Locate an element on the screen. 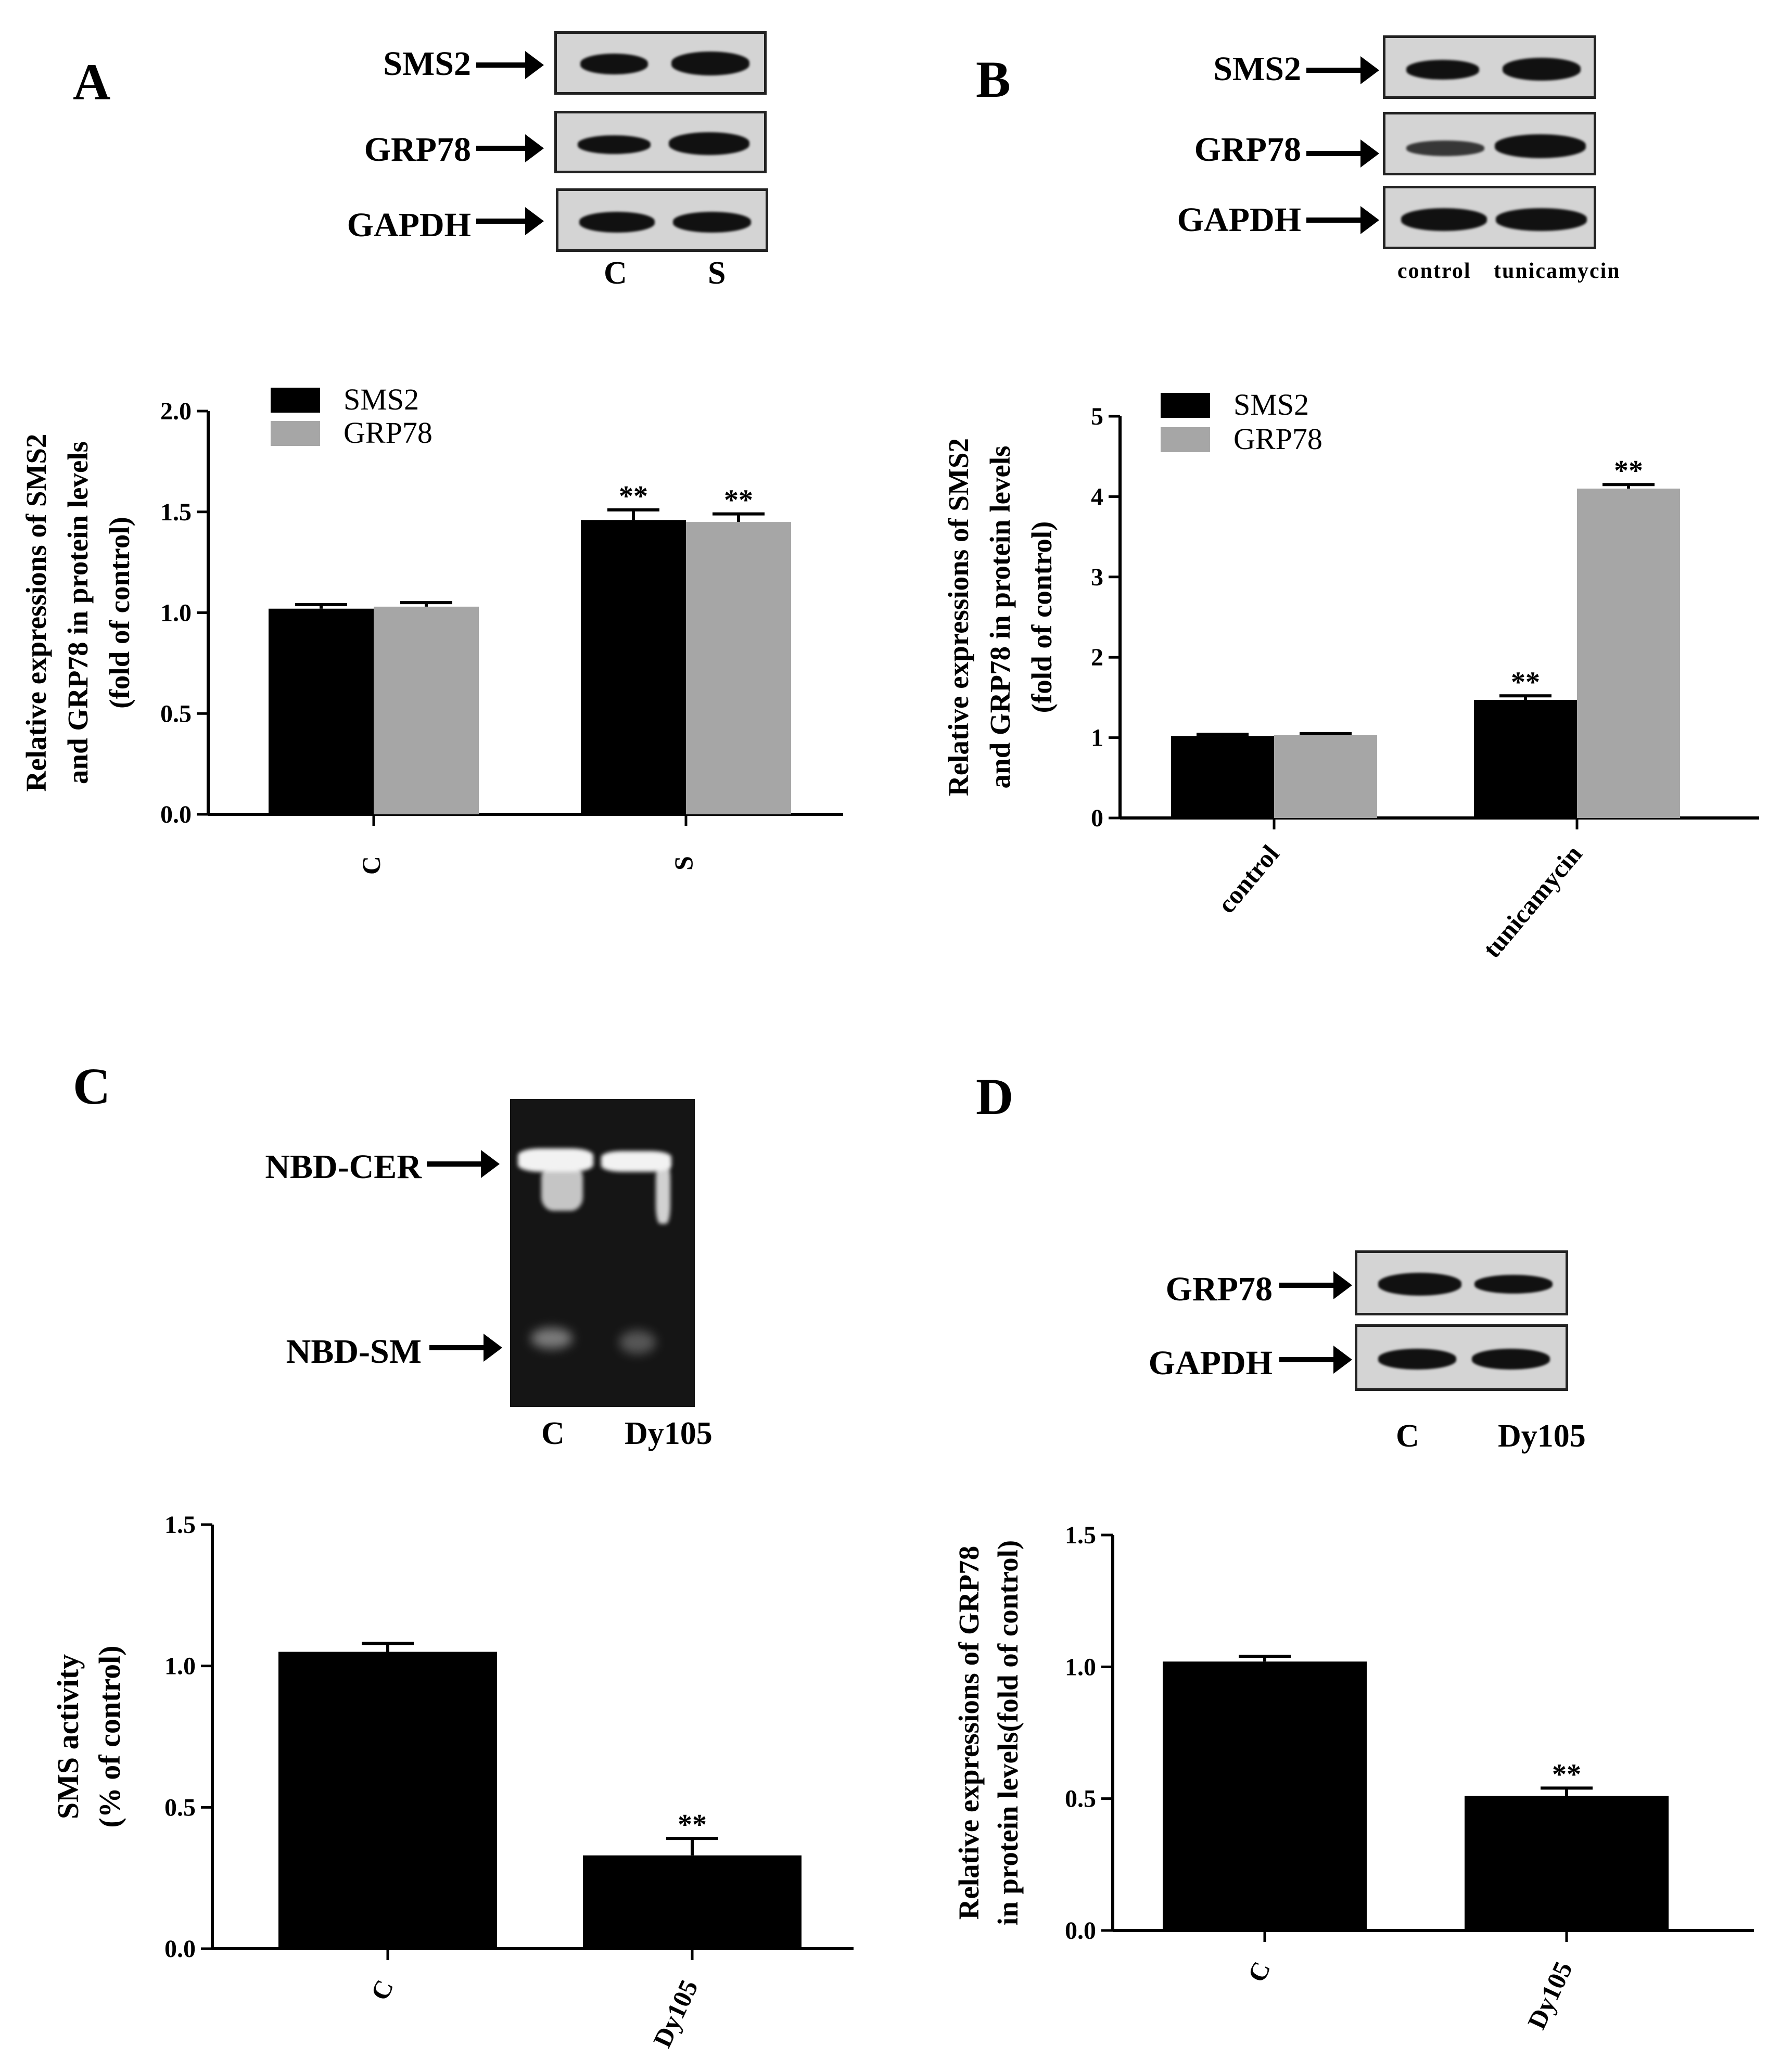 The image size is (1768, 2072). y-tick-label: 2 is located at coordinates (1097, 657).